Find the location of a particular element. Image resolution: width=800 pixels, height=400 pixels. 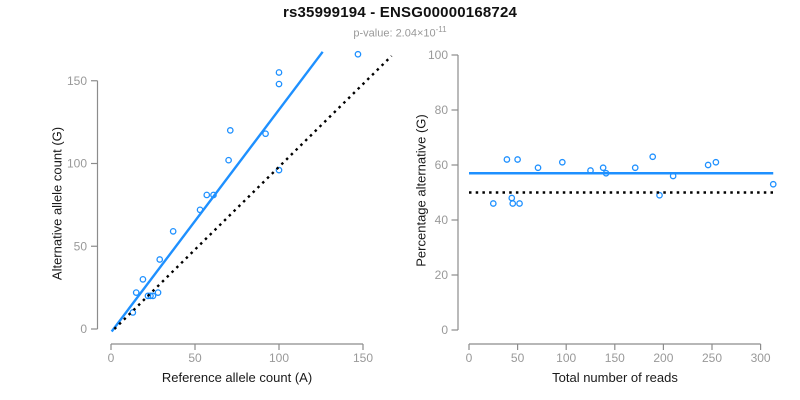

y-tick-label: 150 is located at coordinates (77, 81).